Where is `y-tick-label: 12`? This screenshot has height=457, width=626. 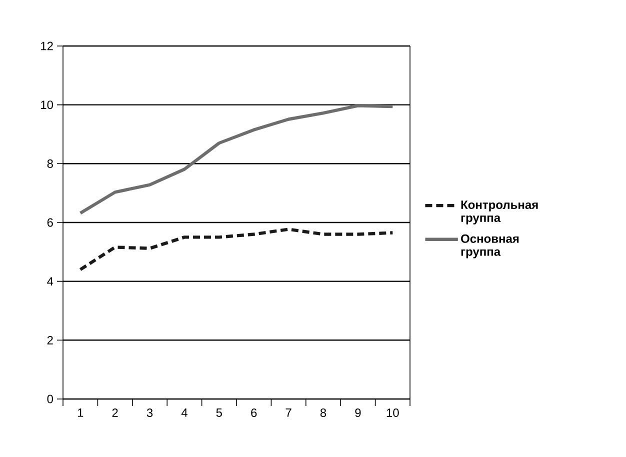 y-tick-label: 12 is located at coordinates (47, 46).